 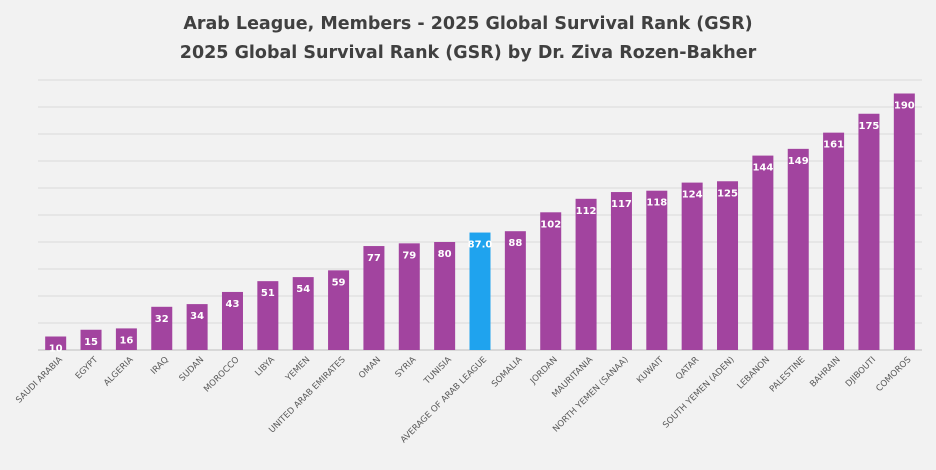 What do you see at coordinates (544, 371) in the screenshot?
I see `x-tick-label: JORDAN` at bounding box center [544, 371].